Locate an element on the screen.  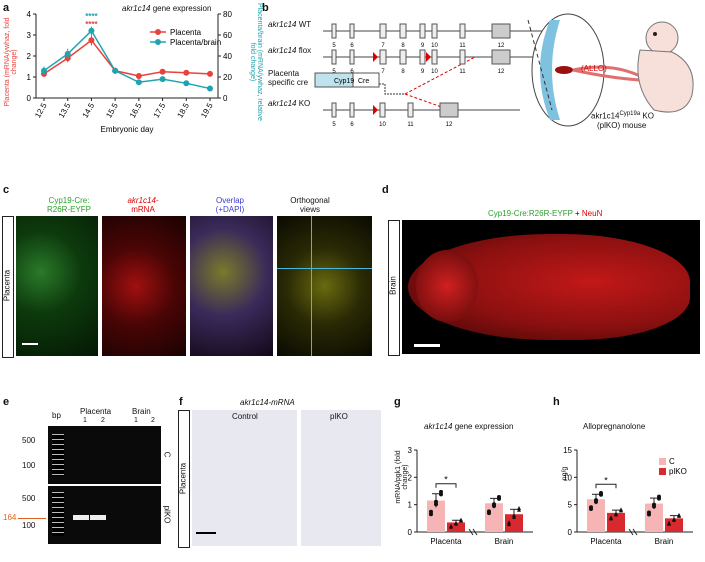
a-right-tick-label: 40 is located at coordinates (227, 56).